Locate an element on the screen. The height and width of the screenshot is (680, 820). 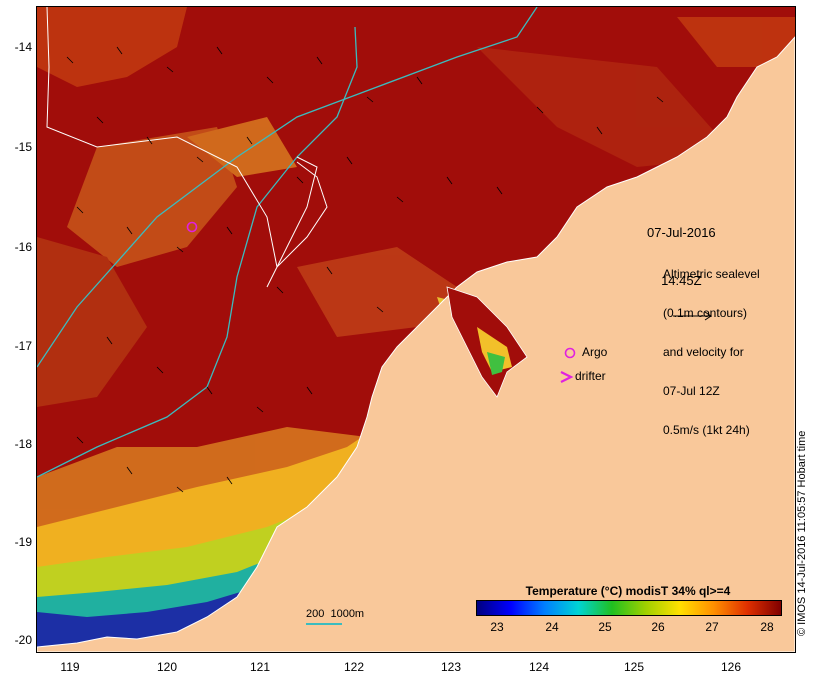
x-tick-label: 123 is located at coordinates (451, 667).